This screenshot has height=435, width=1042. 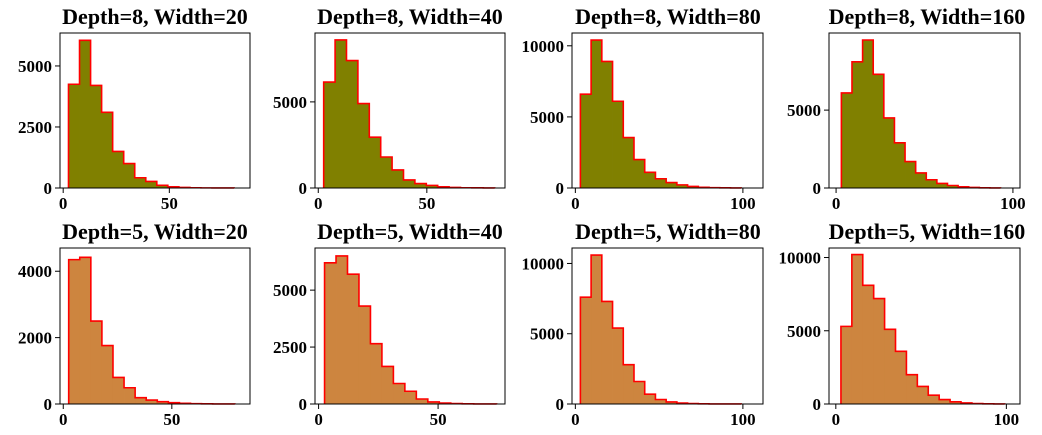 I want to click on y-tick-label: 2500, so click(x=35, y=127).